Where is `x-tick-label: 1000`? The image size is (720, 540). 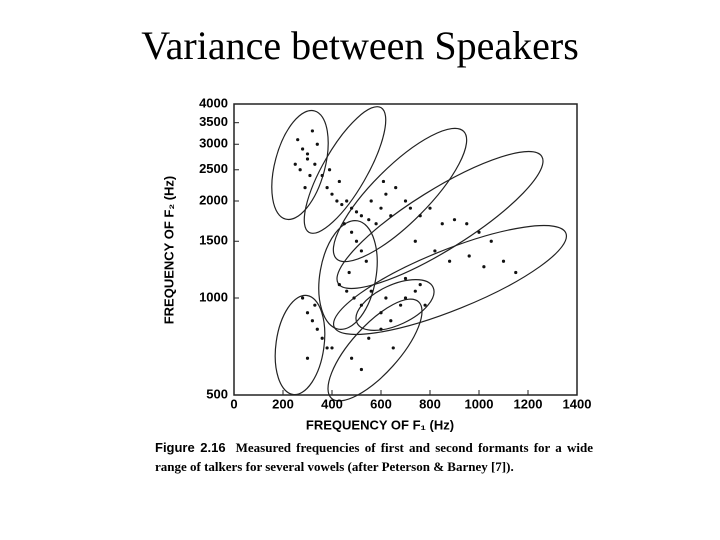
x-tick-label: 1000 is located at coordinates (479, 403).